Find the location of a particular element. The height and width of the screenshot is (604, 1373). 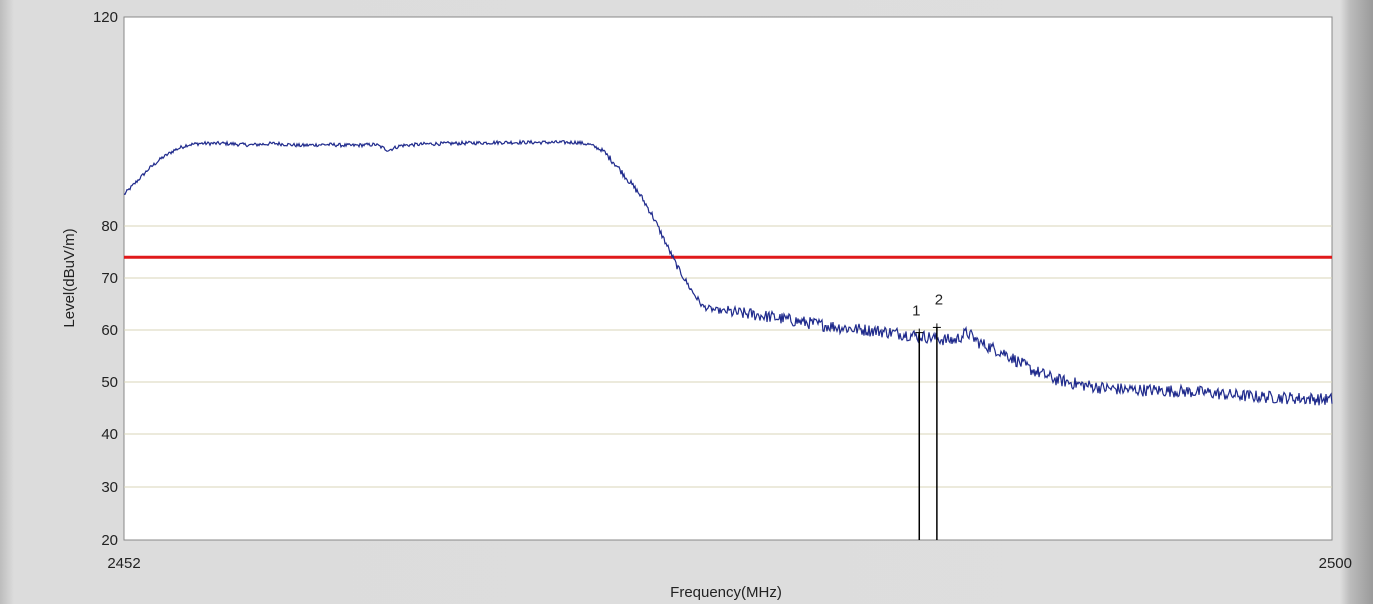

y-tick-label: 60 is located at coordinates (109, 330).